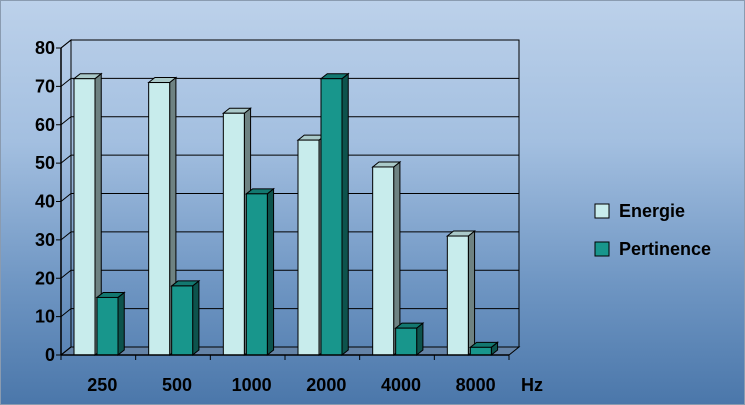 The width and height of the screenshot is (745, 405). Describe the element at coordinates (50, 355) in the screenshot. I see `y-tick-label: 0` at that location.